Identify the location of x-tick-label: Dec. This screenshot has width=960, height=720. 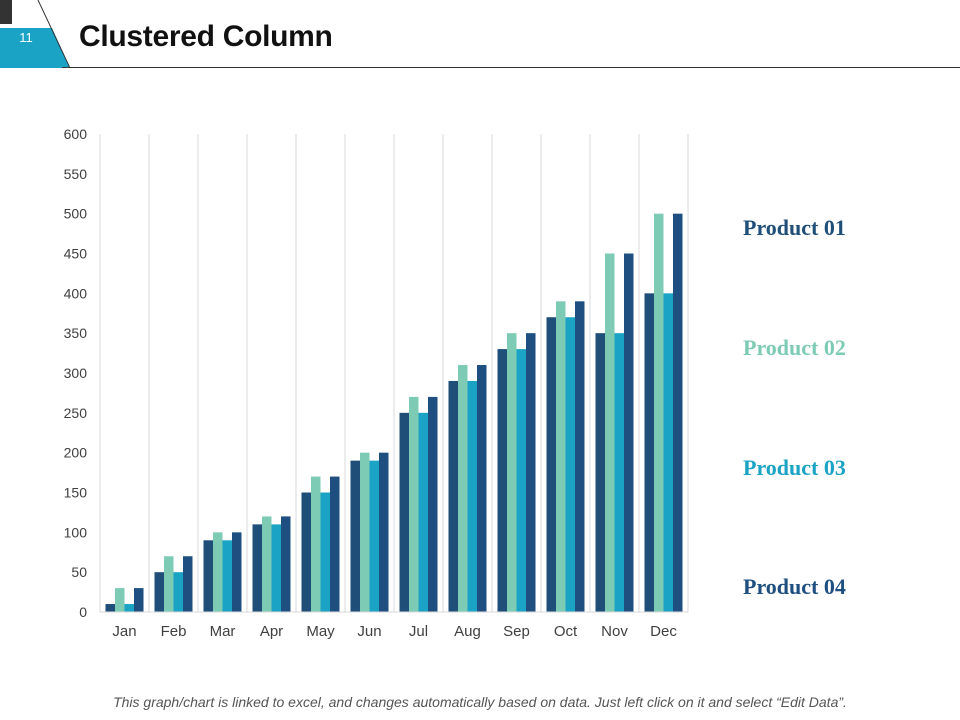
(663, 631).